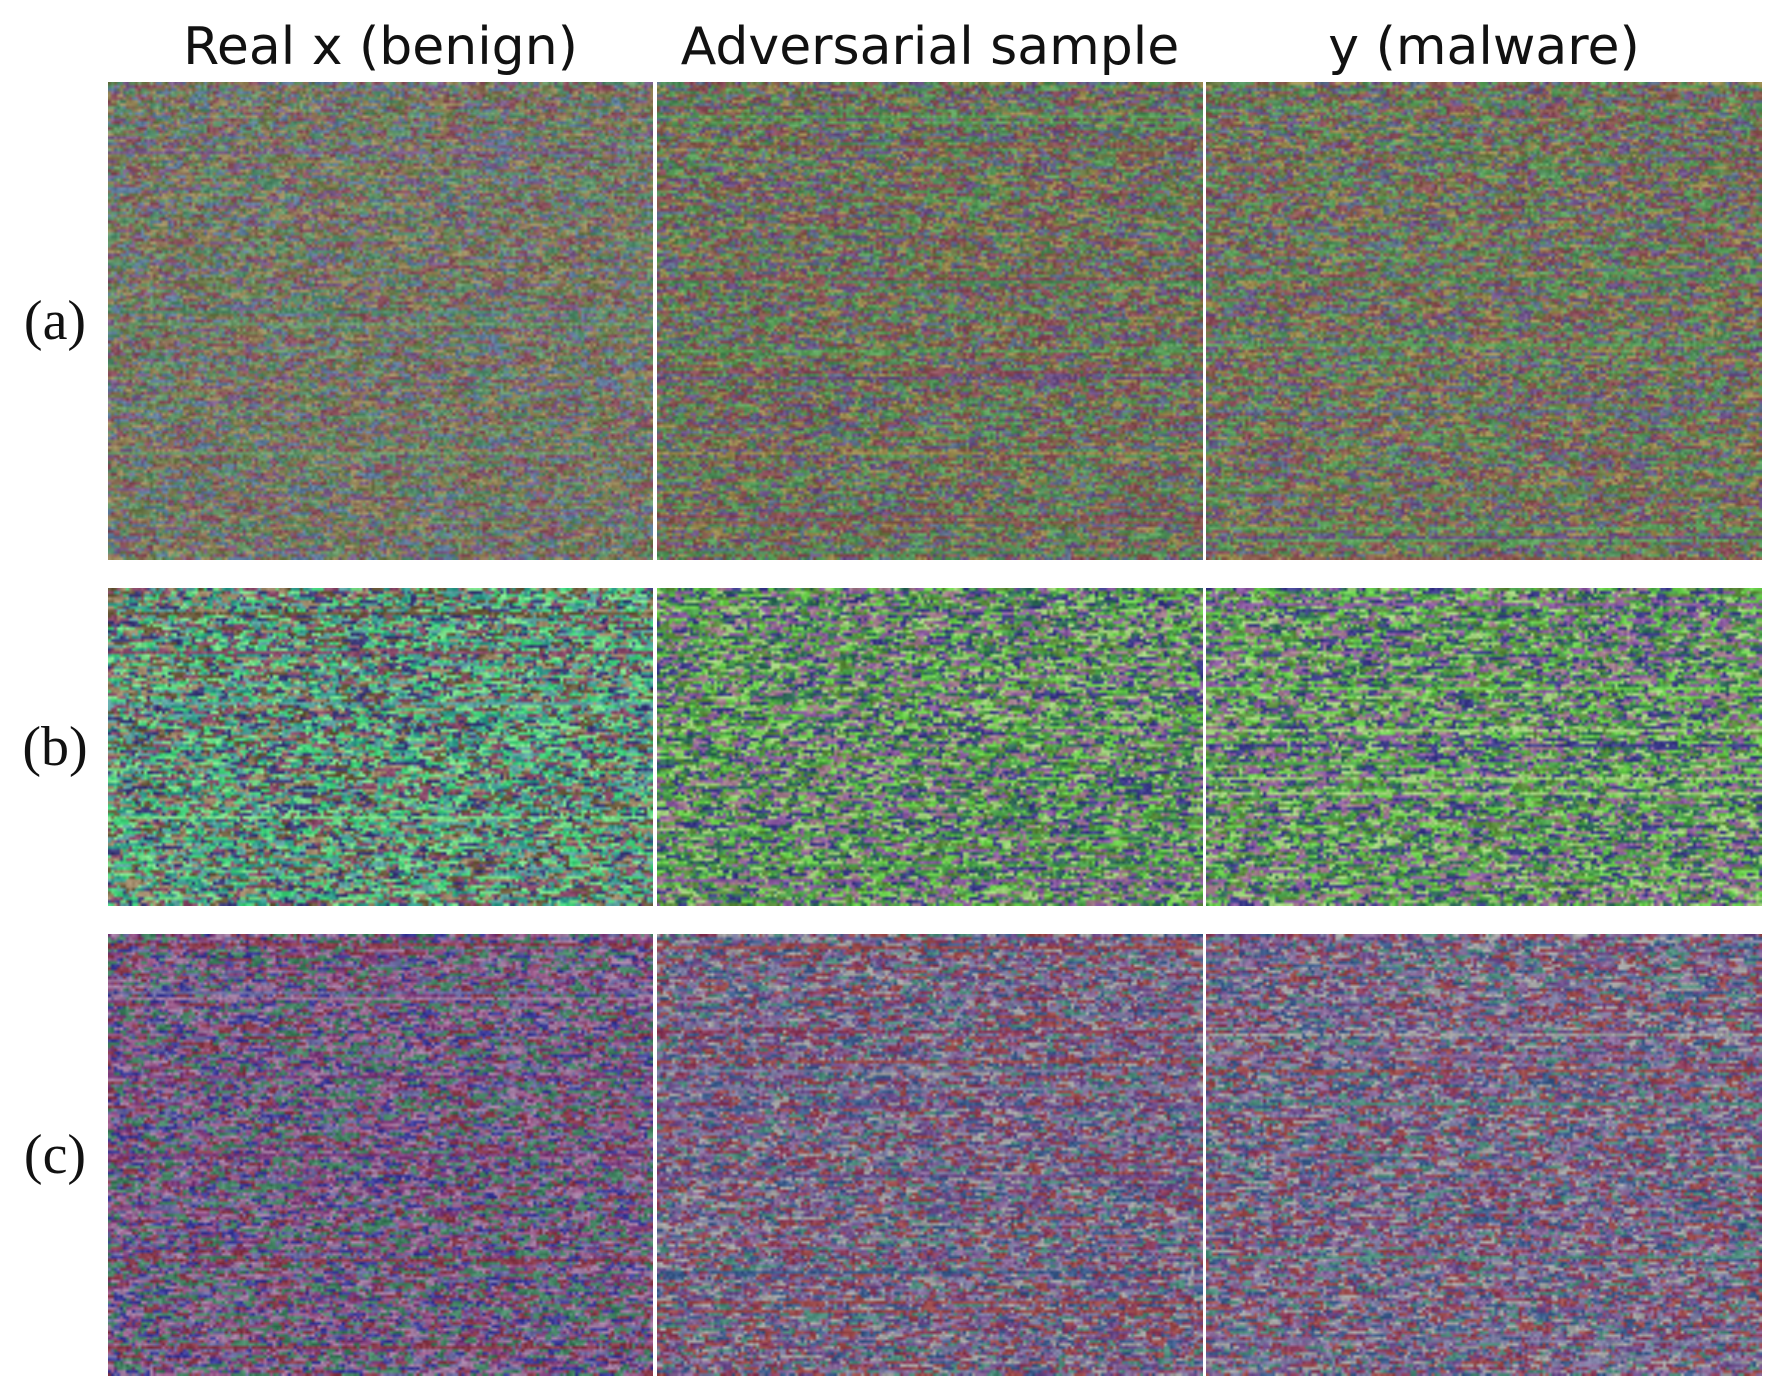 The width and height of the screenshot is (1782, 1398). I want to click on column-header-y-malware: y (malware), so click(1484, 47).